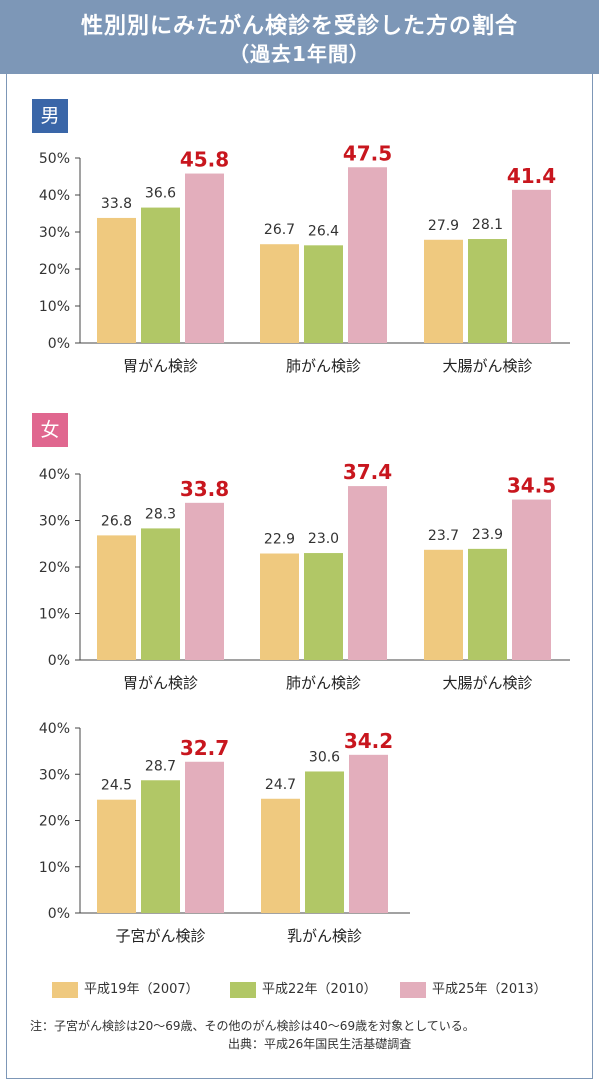 Image resolution: width=599 pixels, height=1084 pixels. Describe the element at coordinates (413, 989) in the screenshot. I see `legend-swatch-2013` at that location.